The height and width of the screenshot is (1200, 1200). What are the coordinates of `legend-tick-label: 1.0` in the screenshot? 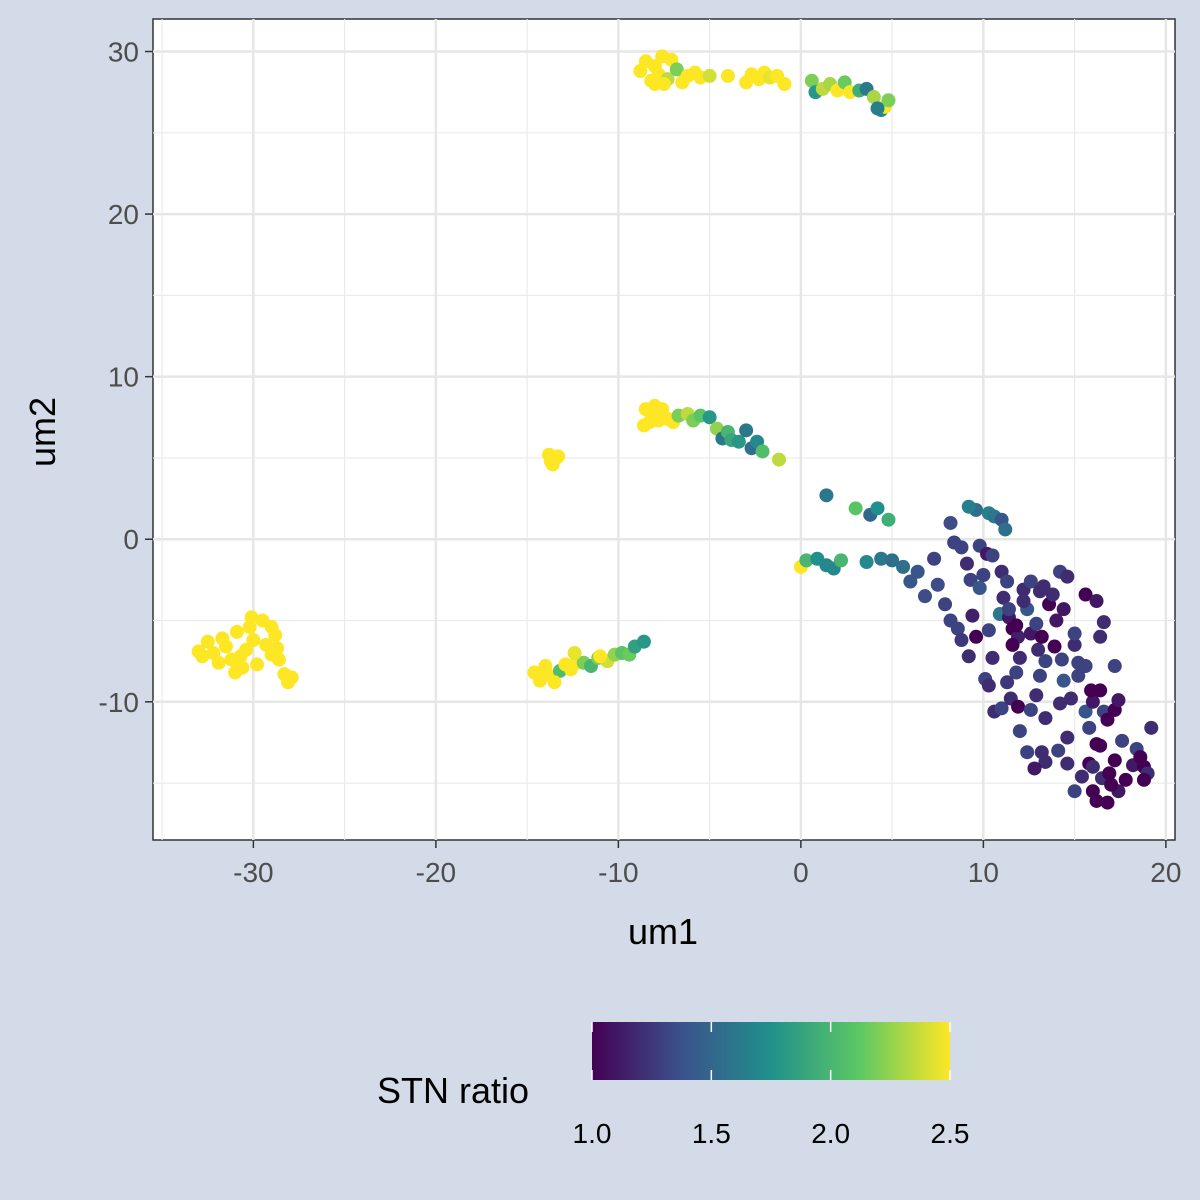 It's located at (592, 1133).